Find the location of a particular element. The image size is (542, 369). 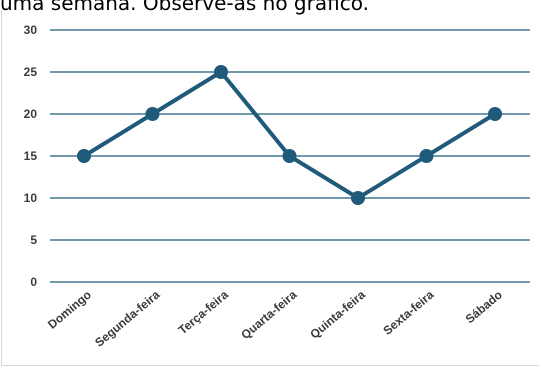

x-tick-label: Quinta-feira is located at coordinates (337, 314).